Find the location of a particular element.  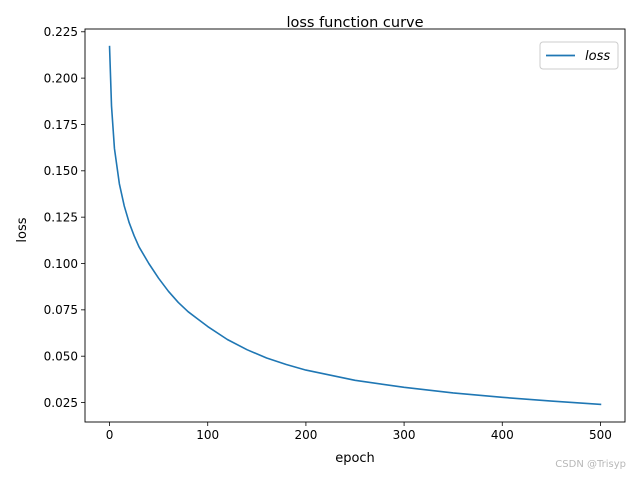

x-tick-label: 0 is located at coordinates (110, 435).